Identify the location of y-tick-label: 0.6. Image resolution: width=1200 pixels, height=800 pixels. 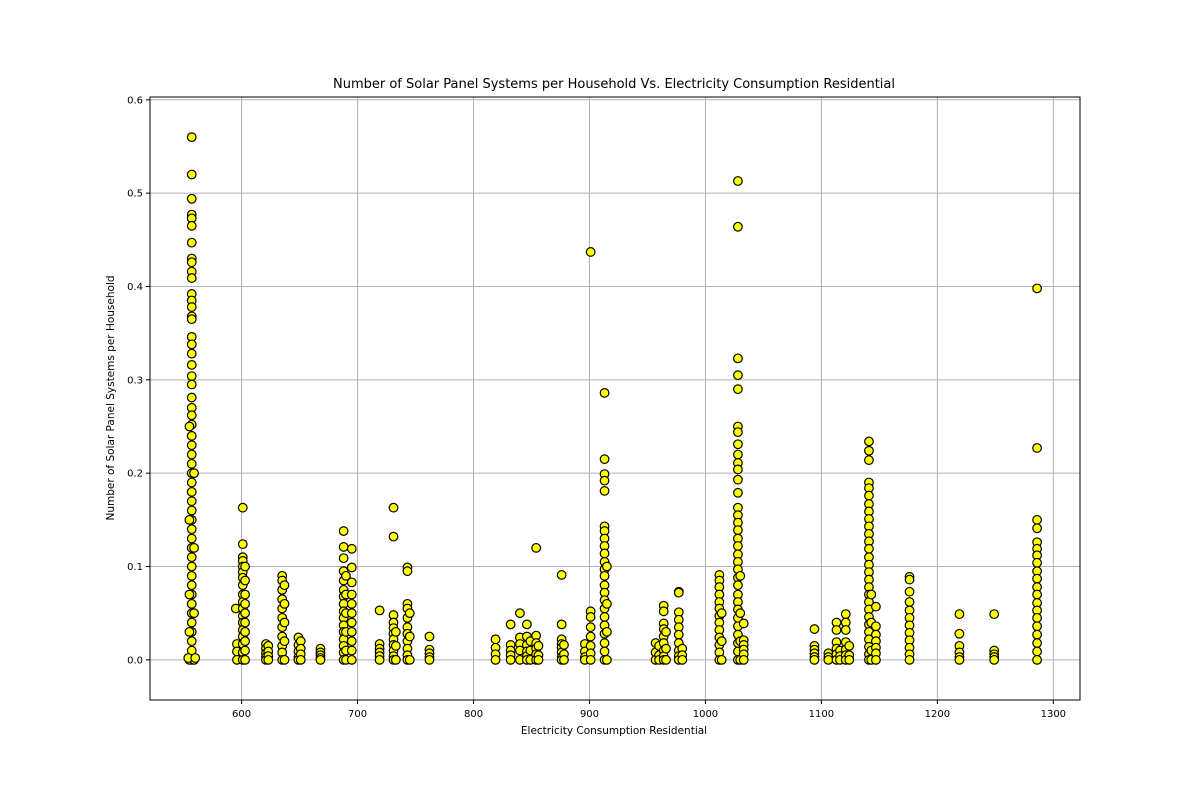
(135, 100).